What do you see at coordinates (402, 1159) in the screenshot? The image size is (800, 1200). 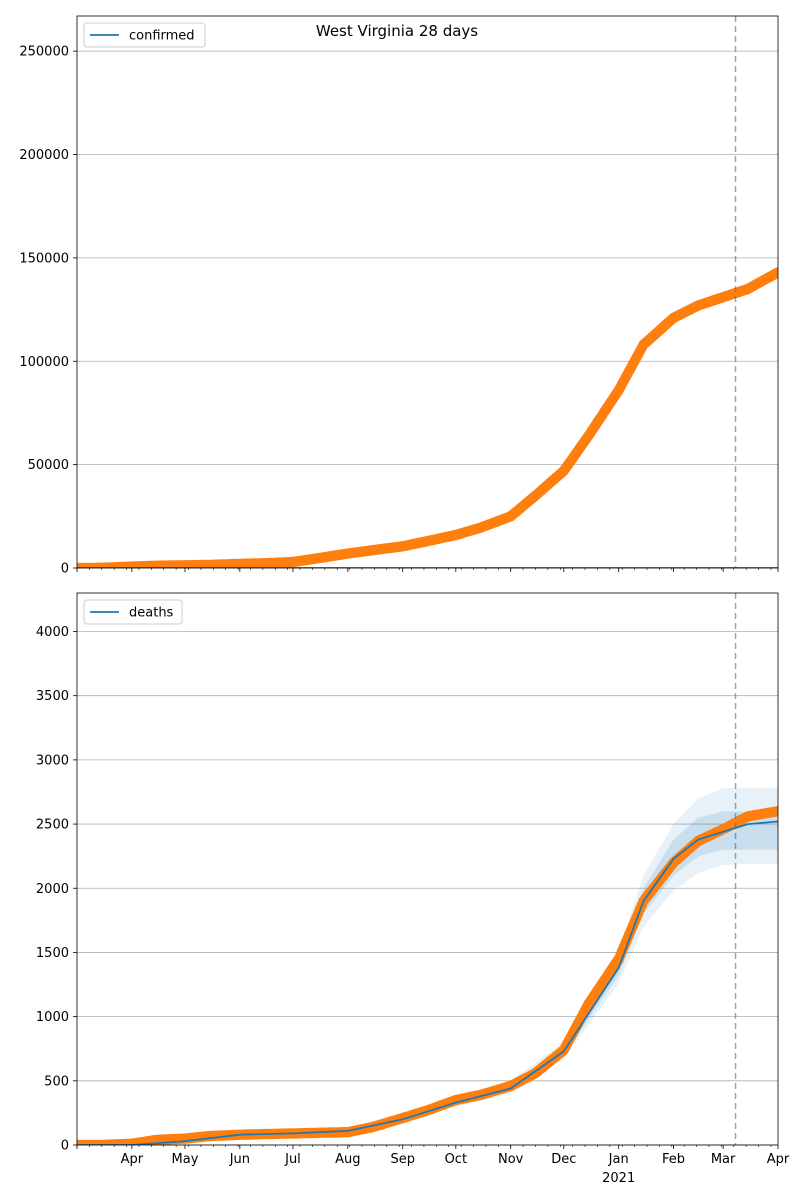 I see `x-tick-label: Sep` at bounding box center [402, 1159].